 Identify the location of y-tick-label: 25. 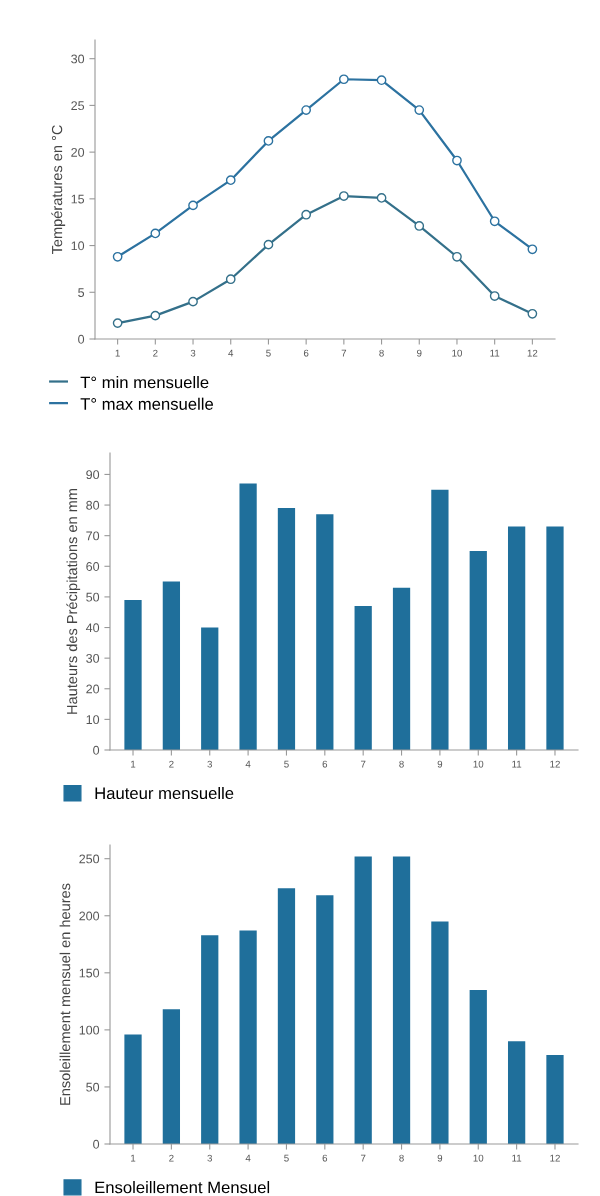
(78, 106).